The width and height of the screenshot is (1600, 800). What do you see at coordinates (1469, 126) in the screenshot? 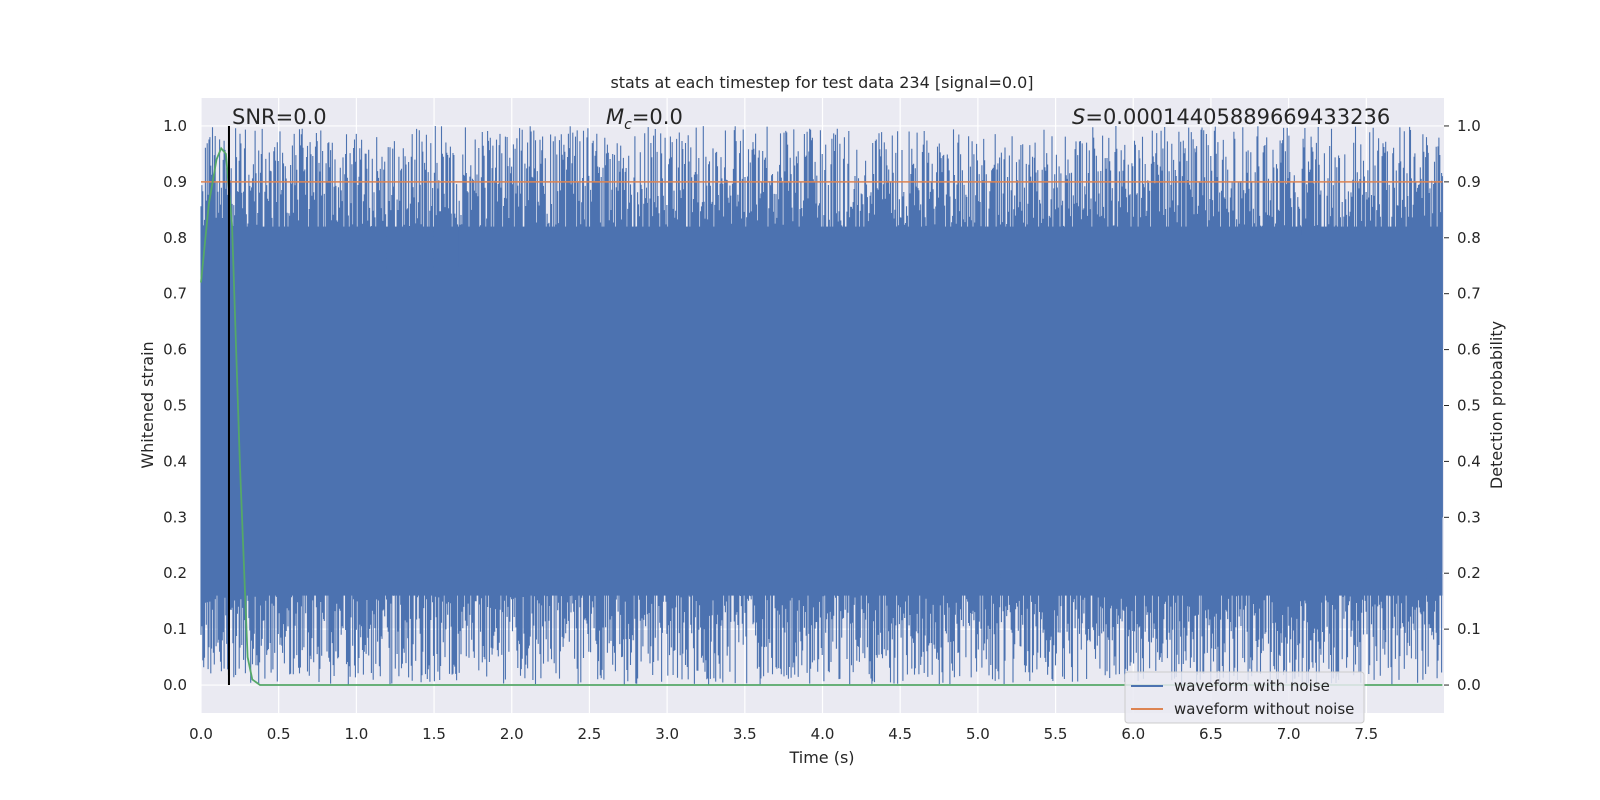
I see `y-tick-label-right: 1.0` at bounding box center [1469, 126].